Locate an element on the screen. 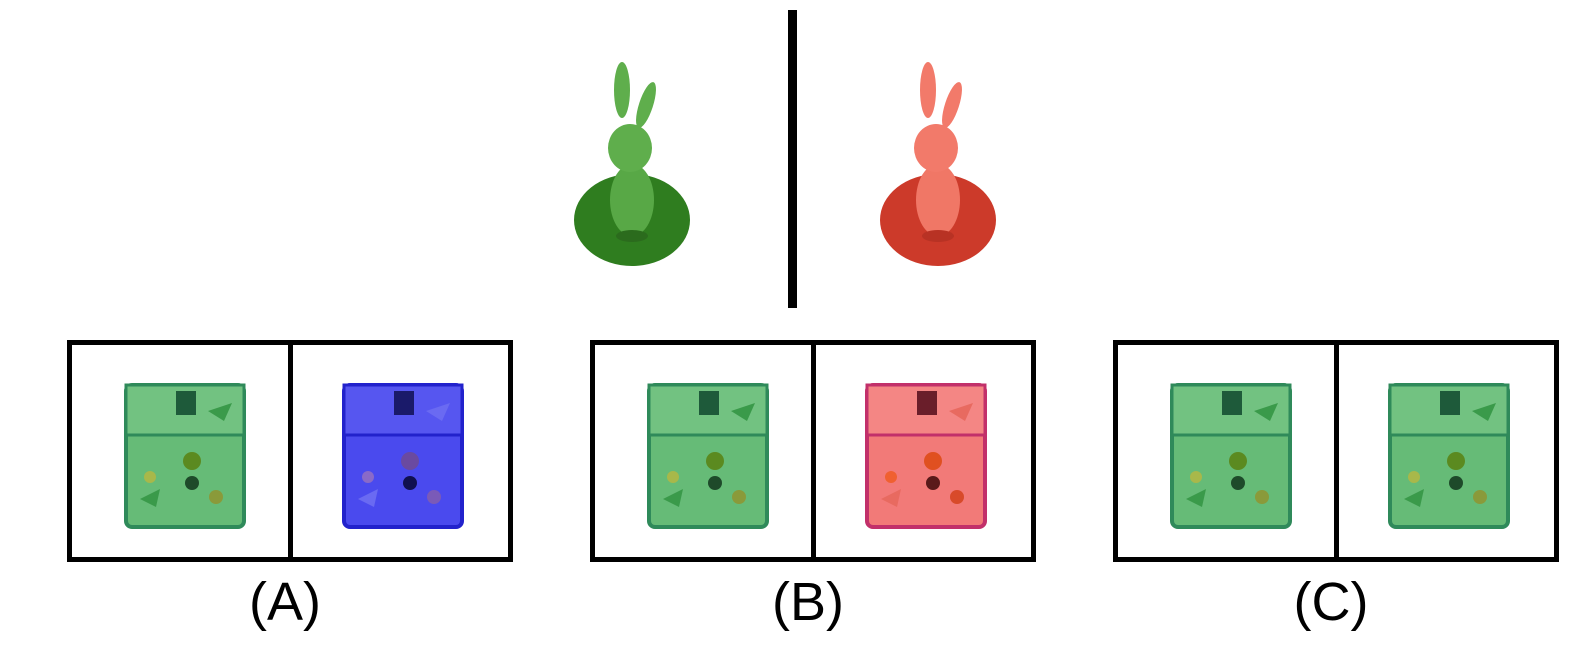 Image resolution: width=1584 pixels, height=650 pixels. option-b-panel is located at coordinates (813, 451).